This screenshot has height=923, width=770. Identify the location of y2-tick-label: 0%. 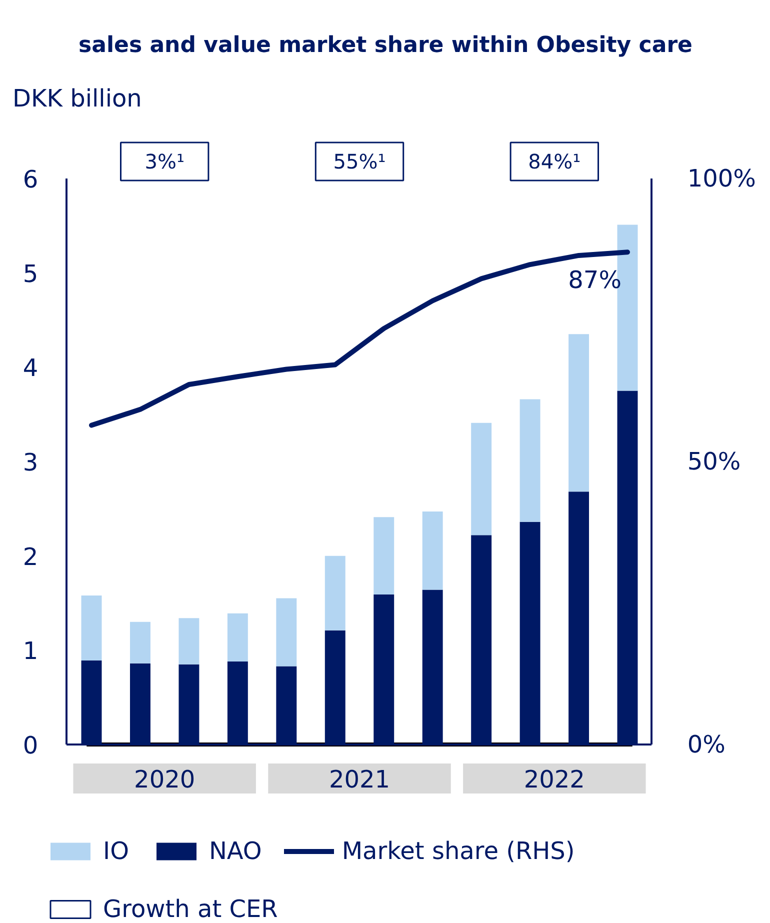
(706, 744).